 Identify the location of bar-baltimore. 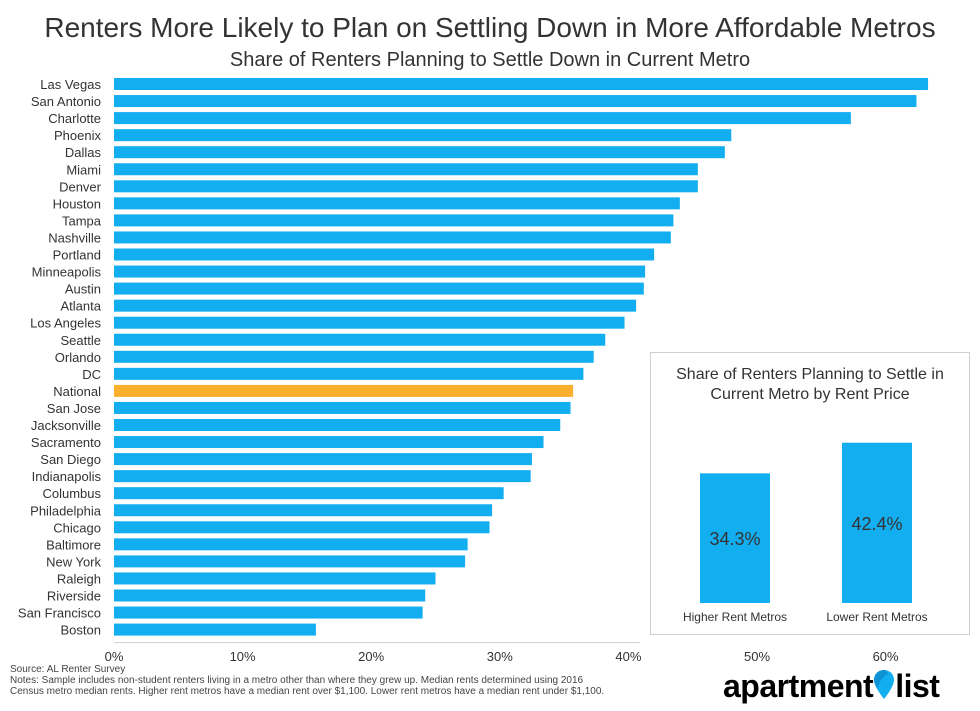
(291, 544).